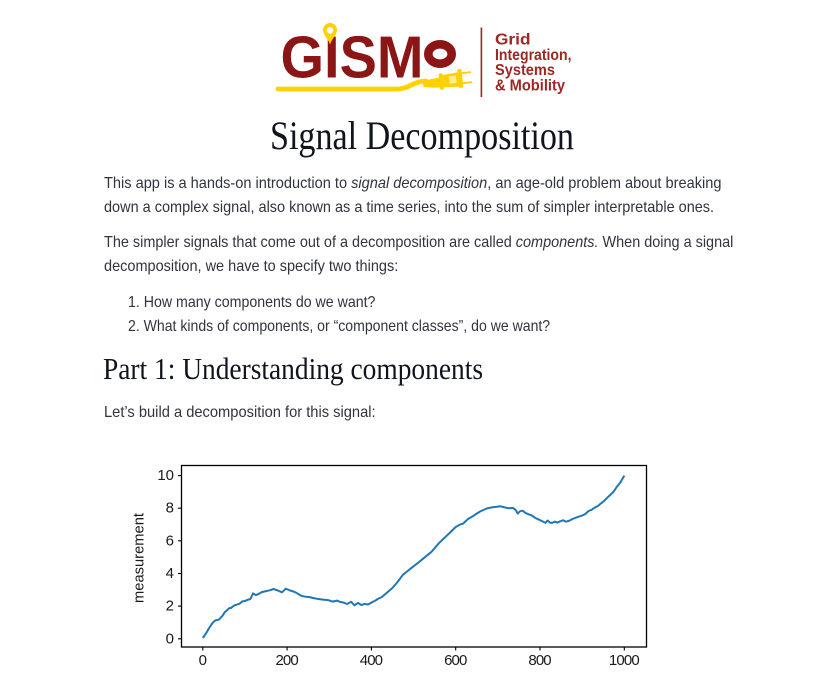 Image resolution: width=828 pixels, height=688 pixels. What do you see at coordinates (624, 660) in the screenshot?
I see `svg-text: 1000` at bounding box center [624, 660].